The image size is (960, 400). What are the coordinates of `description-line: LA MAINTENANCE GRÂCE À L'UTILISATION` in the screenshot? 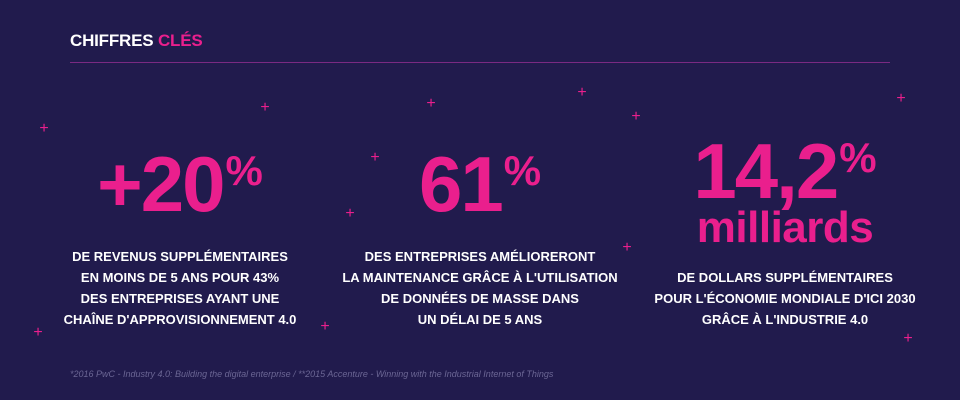 It's located at (480, 277).